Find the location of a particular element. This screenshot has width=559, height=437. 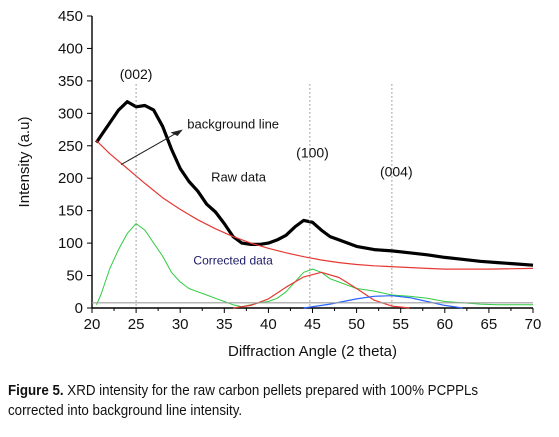

y-tick-label: 100 is located at coordinates (70, 243).